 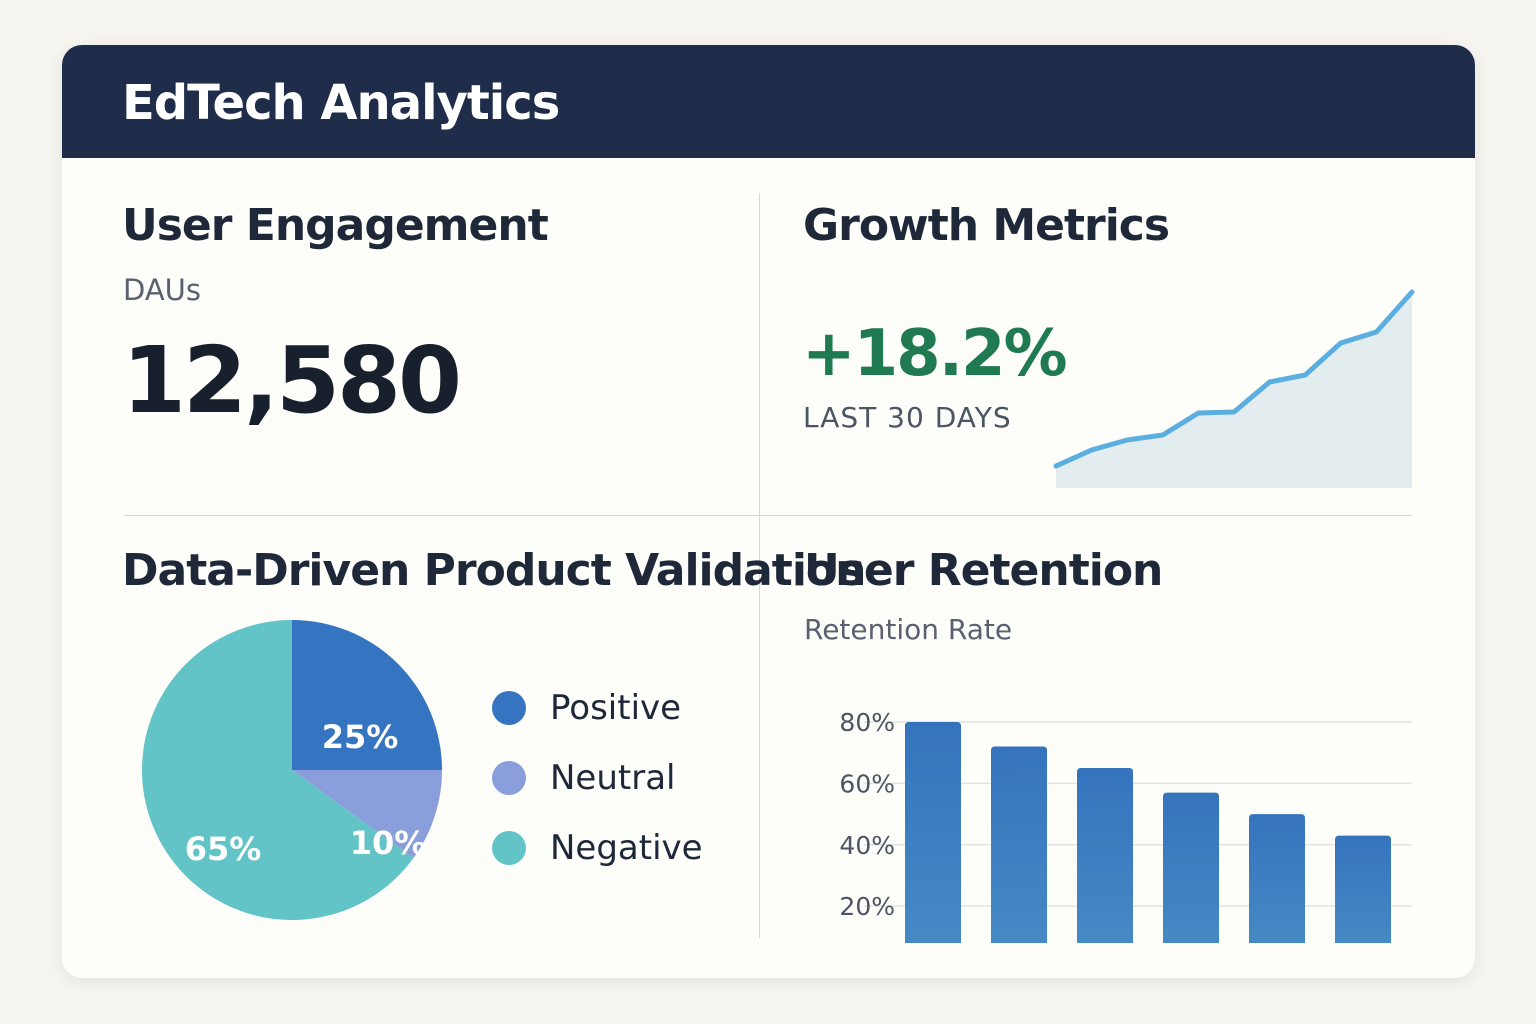 I want to click on growth-area, so click(x=1234, y=390).